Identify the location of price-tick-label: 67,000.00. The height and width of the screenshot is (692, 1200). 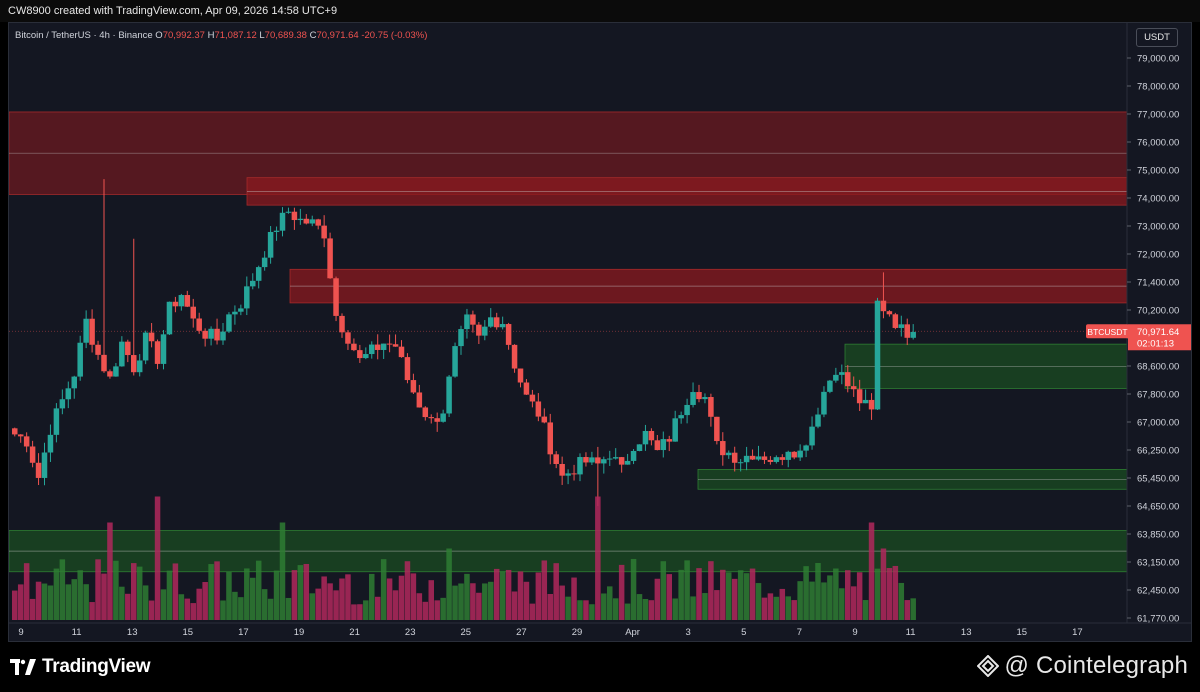
(1158, 423).